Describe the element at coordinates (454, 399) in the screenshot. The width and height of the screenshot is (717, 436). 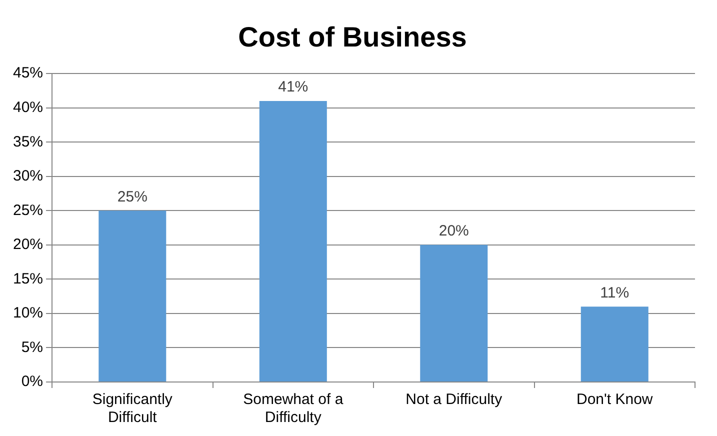
I see `x-tick-label: Not a Difficulty` at that location.